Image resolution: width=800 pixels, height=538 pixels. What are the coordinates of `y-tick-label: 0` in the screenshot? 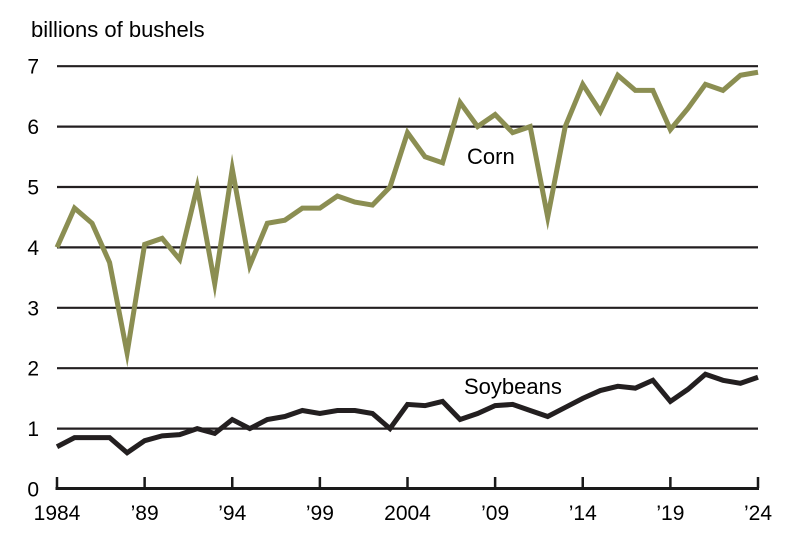 It's located at (33, 490).